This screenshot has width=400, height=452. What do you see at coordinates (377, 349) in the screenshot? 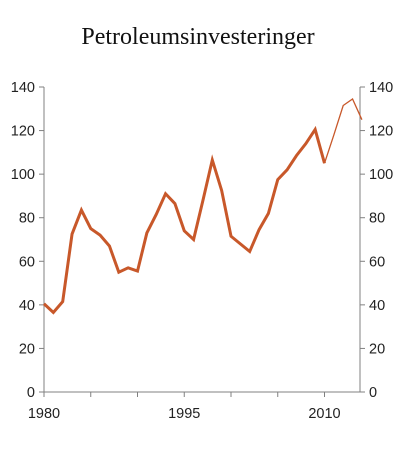
I see `y-tick-label-right: 20` at bounding box center [377, 349].